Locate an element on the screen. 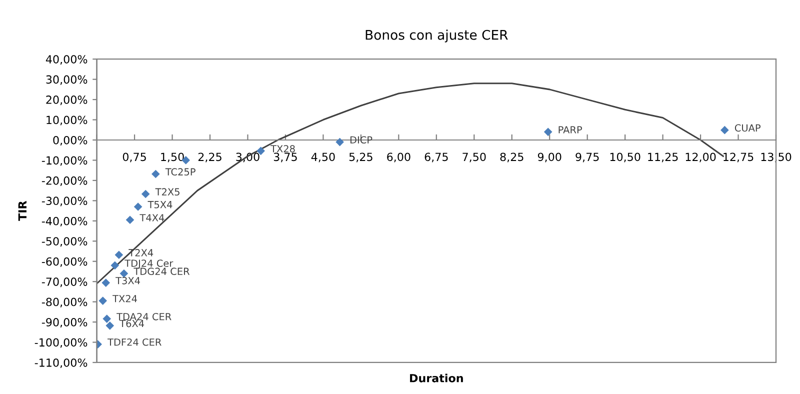 This screenshot has height=394, width=800. annotation: T5X4 is located at coordinates (160, 204).